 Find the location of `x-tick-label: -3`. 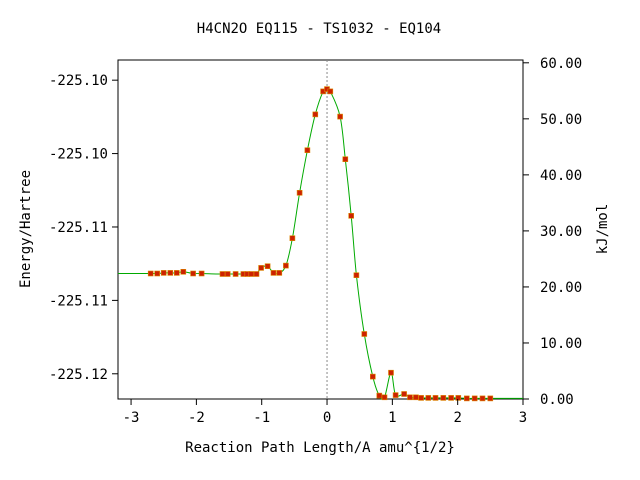

x-tick-label: -3 is located at coordinates (131, 418).